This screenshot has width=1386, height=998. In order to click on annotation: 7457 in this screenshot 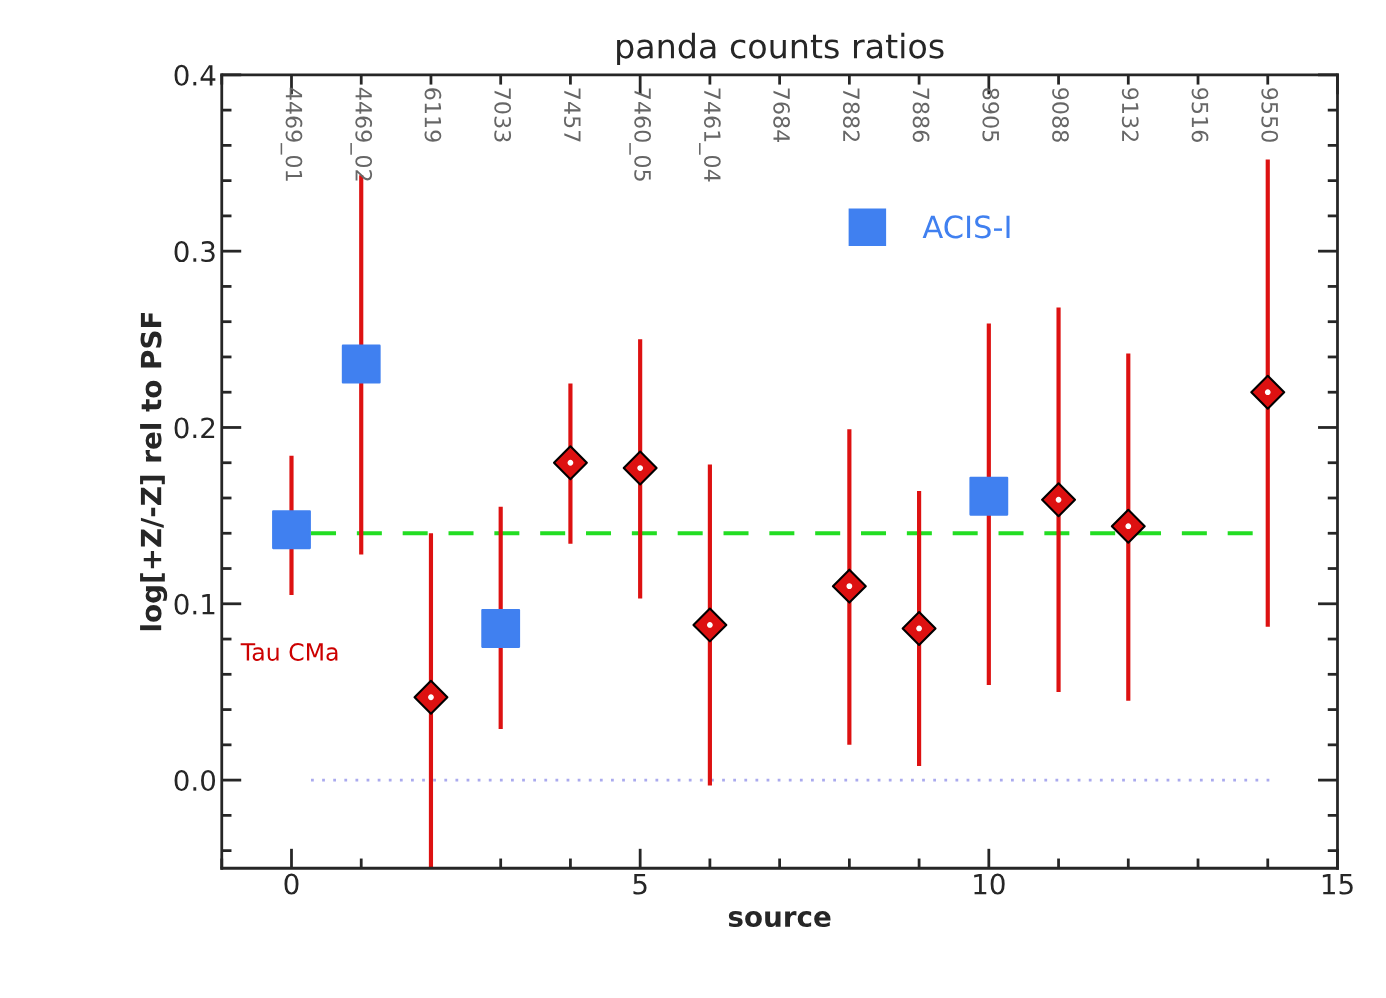, I will do `click(572, 115)`.